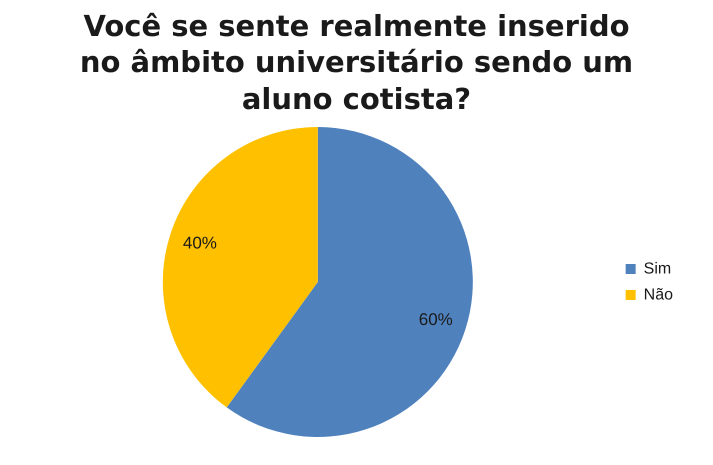 This screenshot has height=465, width=713. What do you see at coordinates (199, 242) in the screenshot?
I see `data-label: 40%` at bounding box center [199, 242].